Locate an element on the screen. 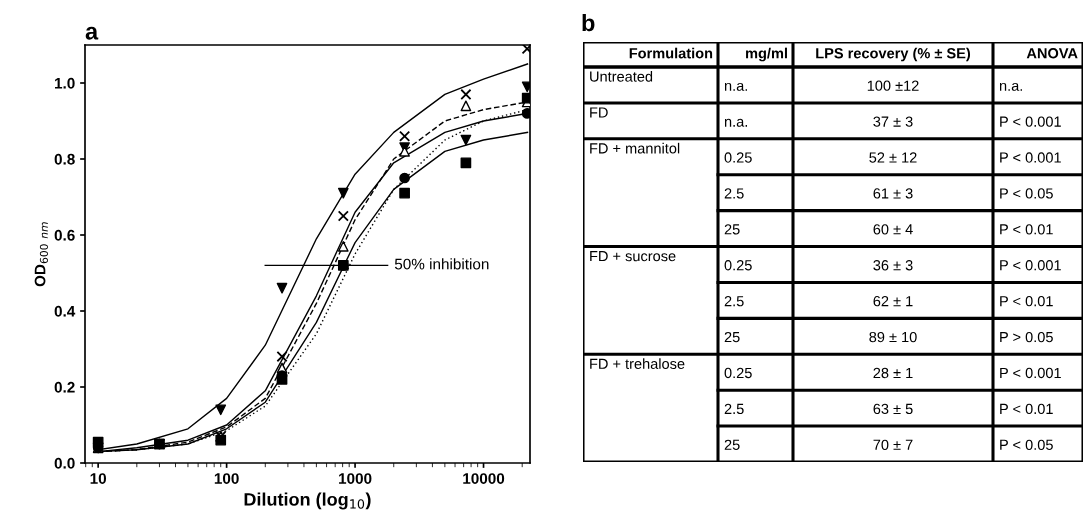 Image resolution: width=1086 pixels, height=529 pixels. text: FD + sucrose is located at coordinates (633, 256).